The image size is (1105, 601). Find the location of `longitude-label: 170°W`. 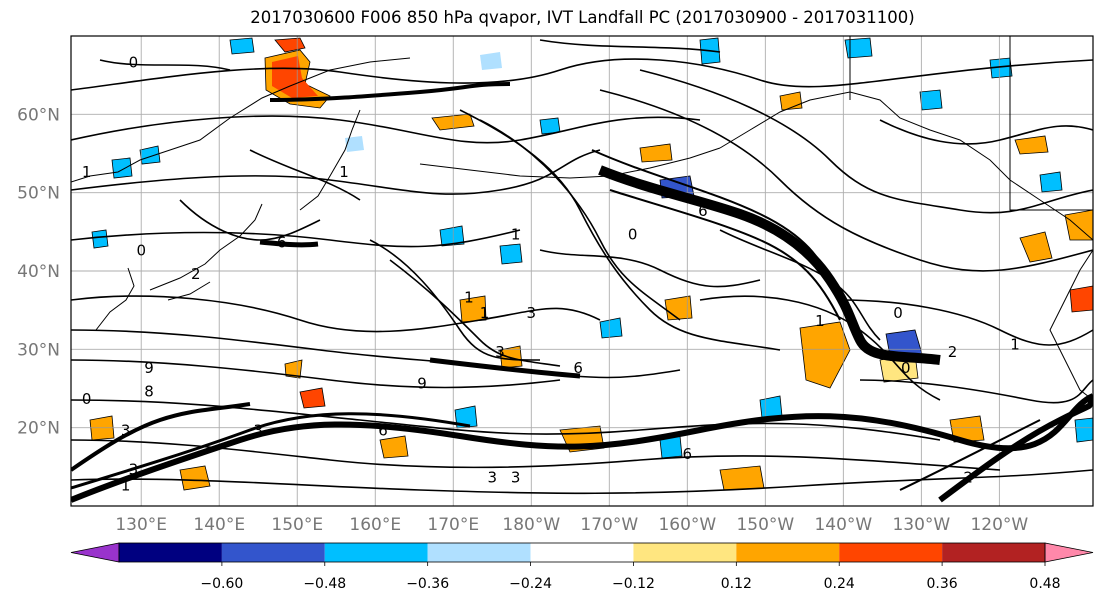

longitude-label: 170°W is located at coordinates (609, 525).